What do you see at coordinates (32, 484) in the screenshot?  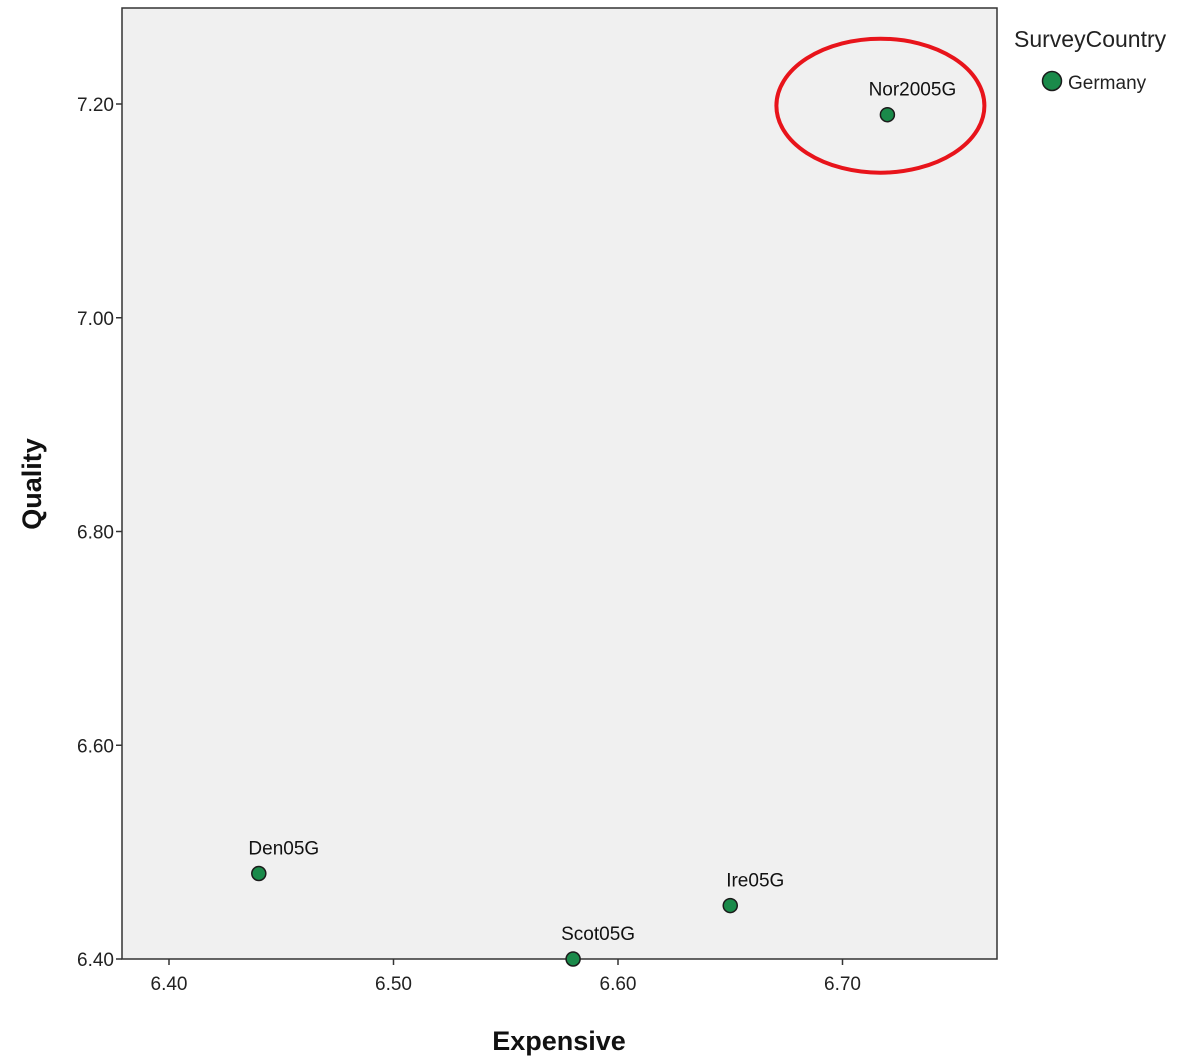 I see `y-axis-title: Quality` at bounding box center [32, 484].